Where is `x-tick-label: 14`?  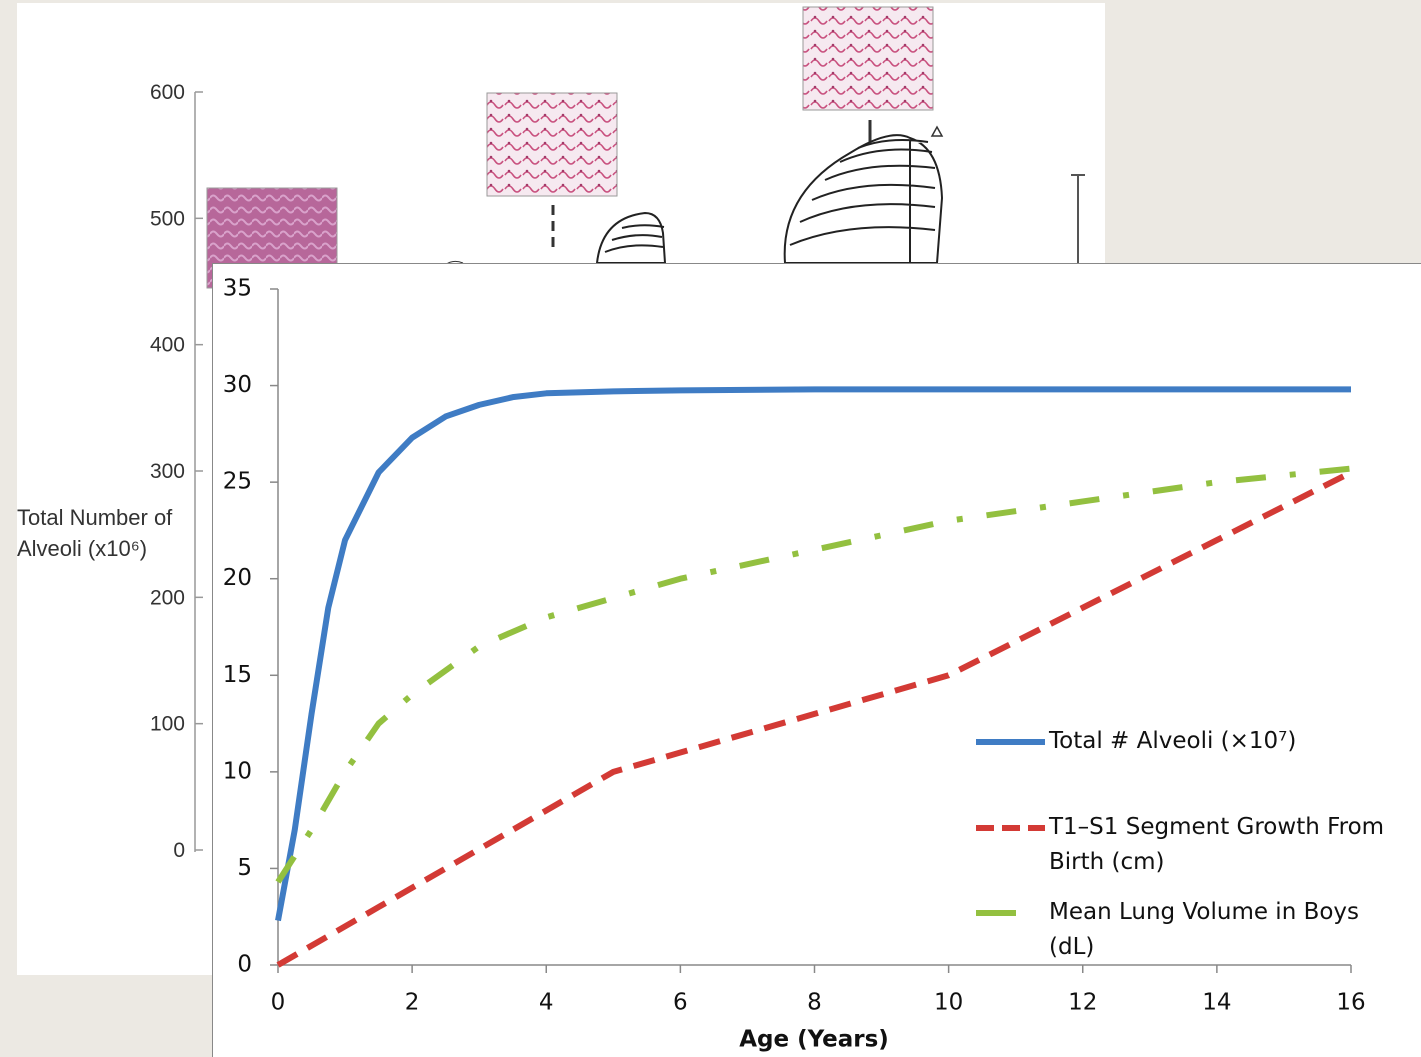
x-tick-label: 14 is located at coordinates (1216, 1003).